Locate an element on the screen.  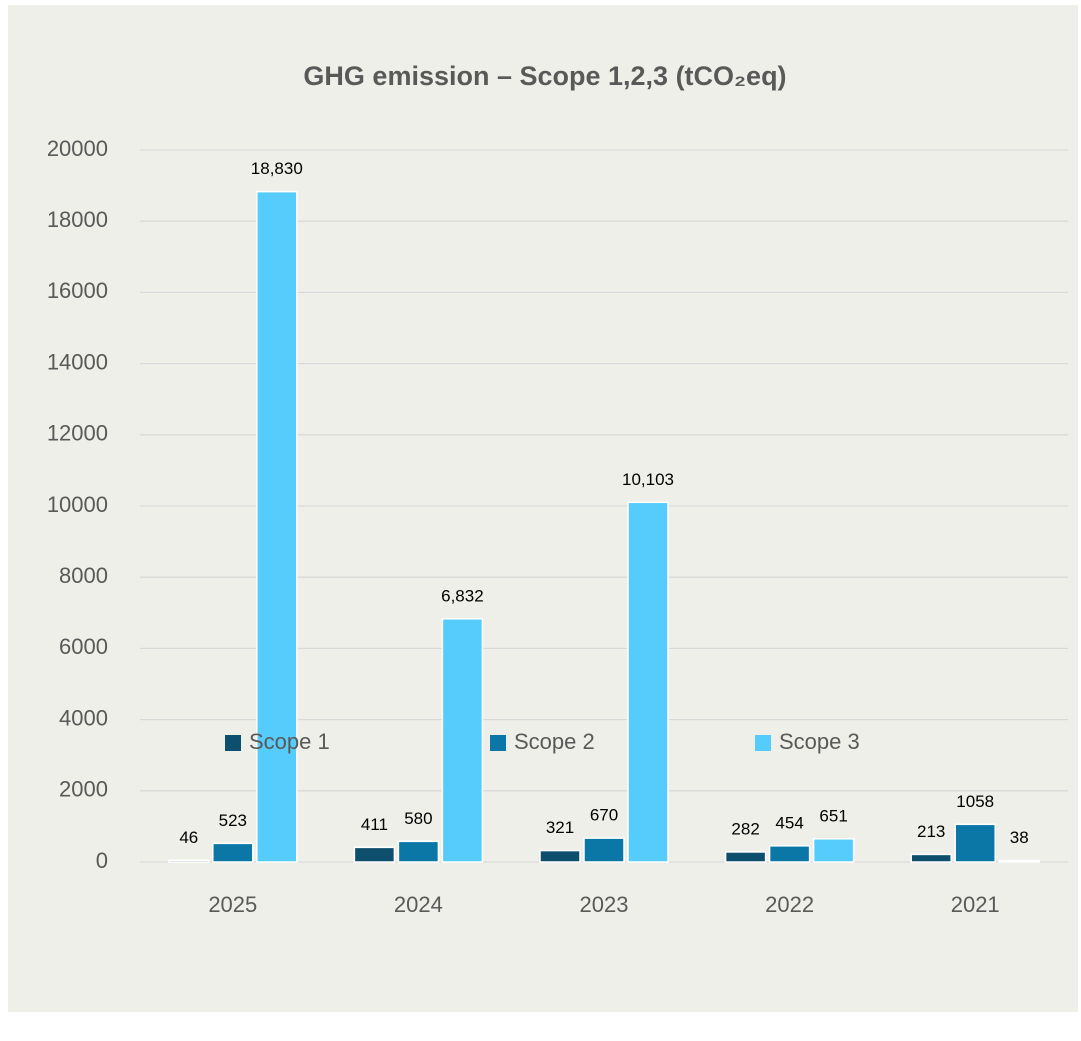
data-label: 18,830 is located at coordinates (277, 168).